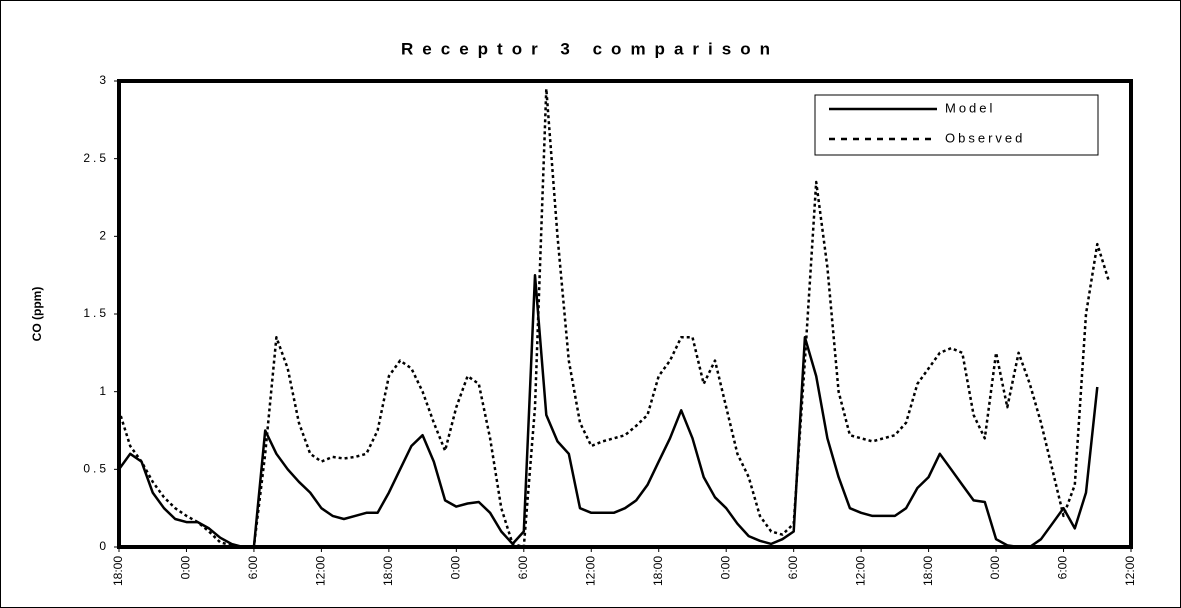  Describe the element at coordinates (96, 158) in the screenshot. I see `y-tick-label: 2.5` at that location.